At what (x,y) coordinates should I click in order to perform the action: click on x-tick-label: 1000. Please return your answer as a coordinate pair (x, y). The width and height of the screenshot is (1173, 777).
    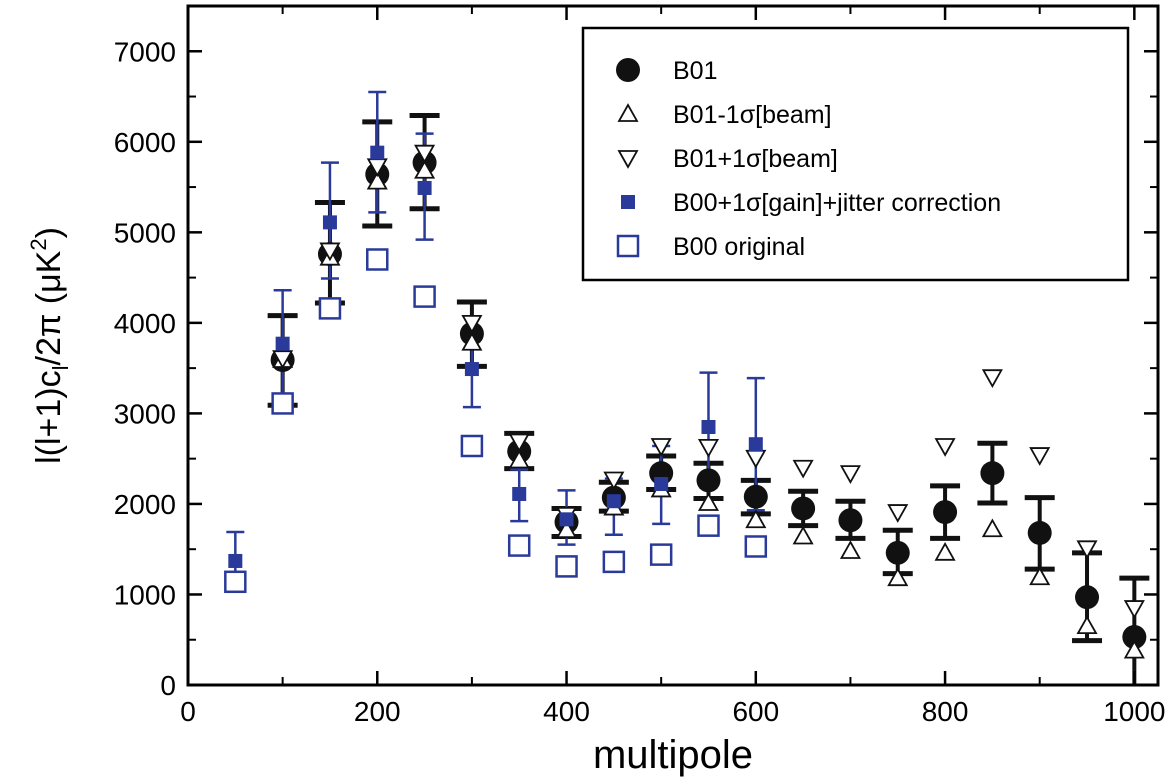
    Looking at the image, I should click on (1134, 711).